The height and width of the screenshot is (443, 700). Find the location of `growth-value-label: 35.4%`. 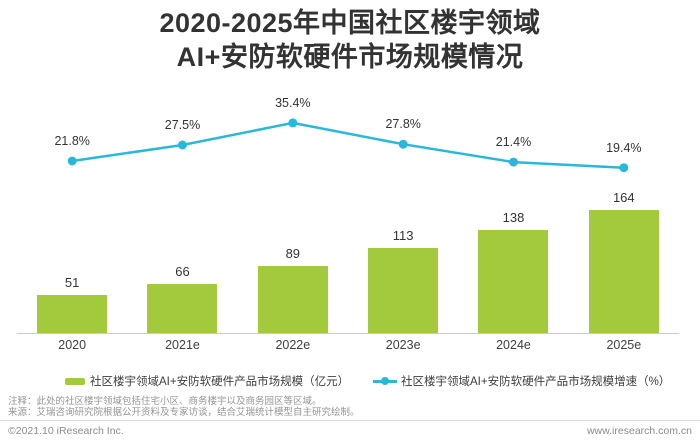

growth-value-label: 35.4% is located at coordinates (293, 102).